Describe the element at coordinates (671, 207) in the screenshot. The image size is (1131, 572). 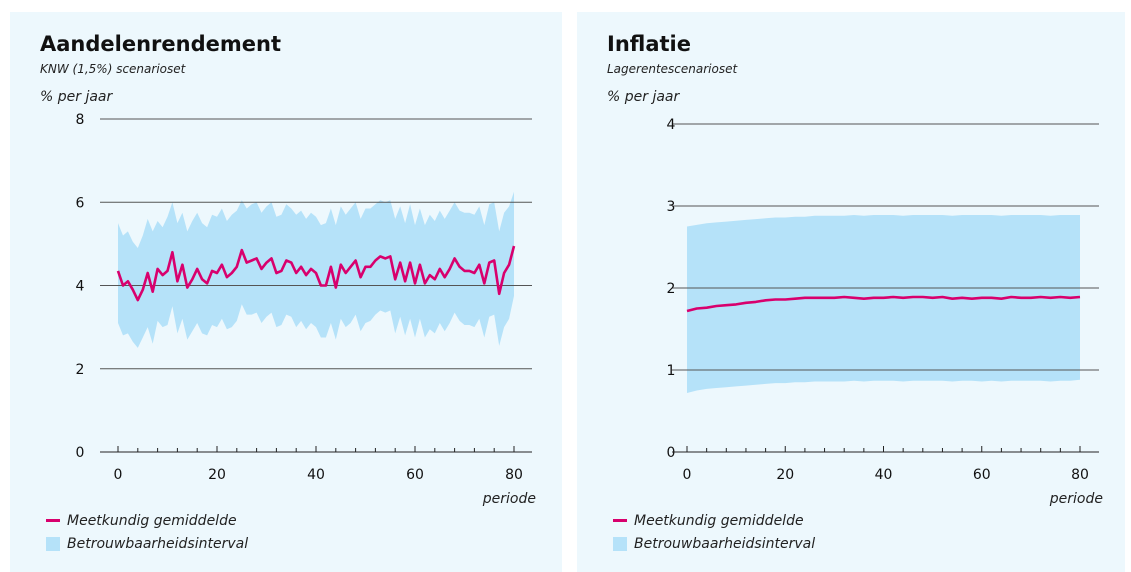
I see `y-tick-label: 3` at that location.